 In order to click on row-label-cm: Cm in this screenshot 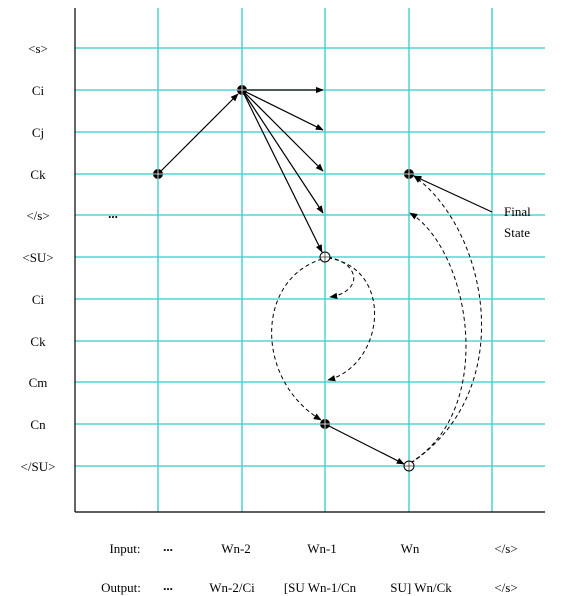, I will do `click(38, 382)`.